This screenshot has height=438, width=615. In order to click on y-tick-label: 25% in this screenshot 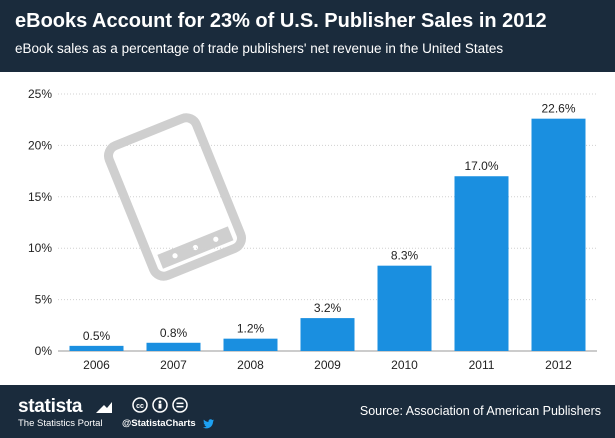, I will do `click(40, 94)`.